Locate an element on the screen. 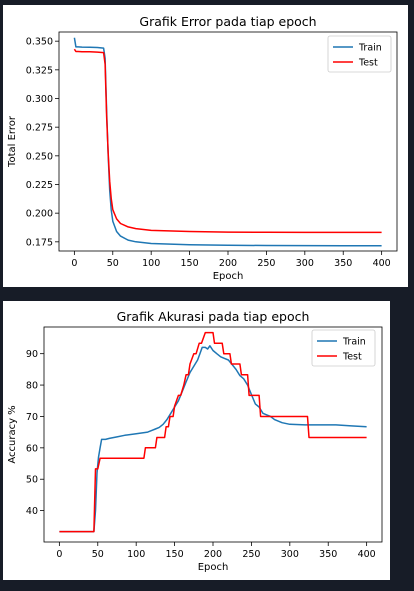 The height and width of the screenshot is (591, 414). error-y-tick-label: 0.200 is located at coordinates (39, 214).